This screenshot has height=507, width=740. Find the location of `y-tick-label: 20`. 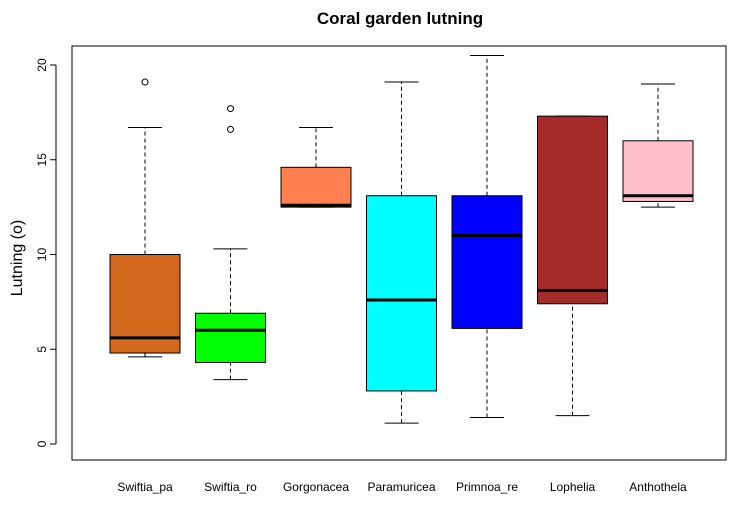

y-tick-label: 20 is located at coordinates (42, 65).